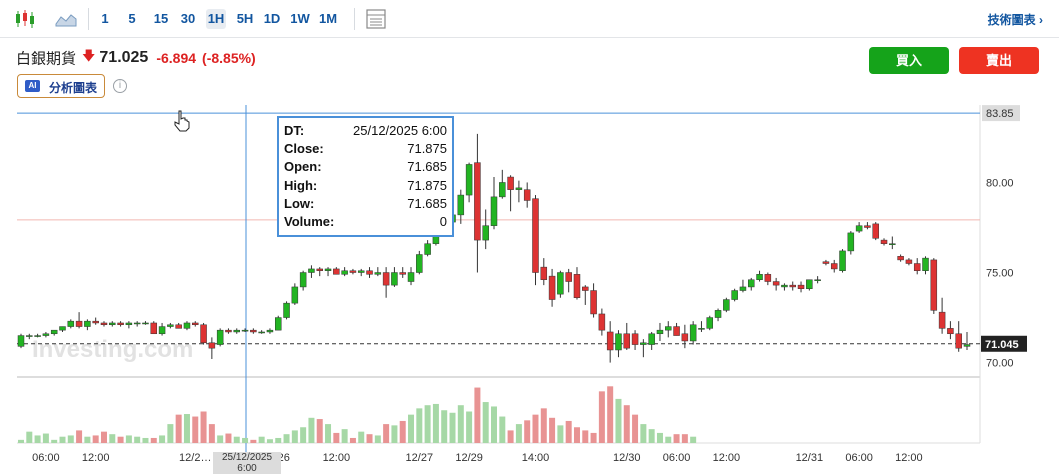 The image size is (1059, 474). I want to click on area-chart-icon, so click(66, 19).